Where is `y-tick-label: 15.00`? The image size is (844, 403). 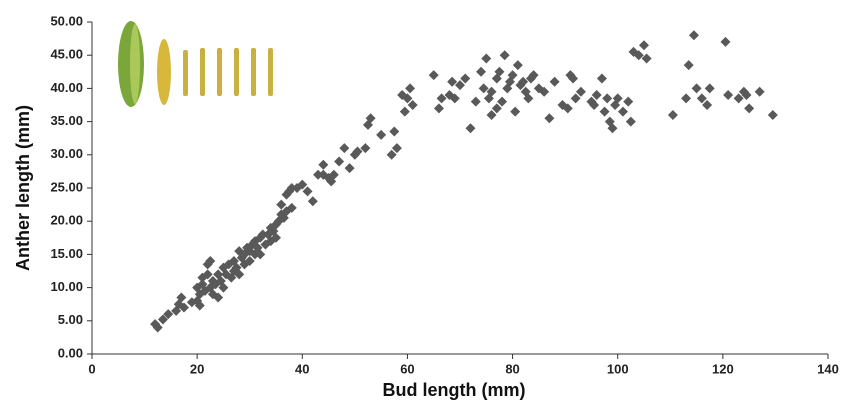
y-tick-label: 15.00 is located at coordinates (66, 253).